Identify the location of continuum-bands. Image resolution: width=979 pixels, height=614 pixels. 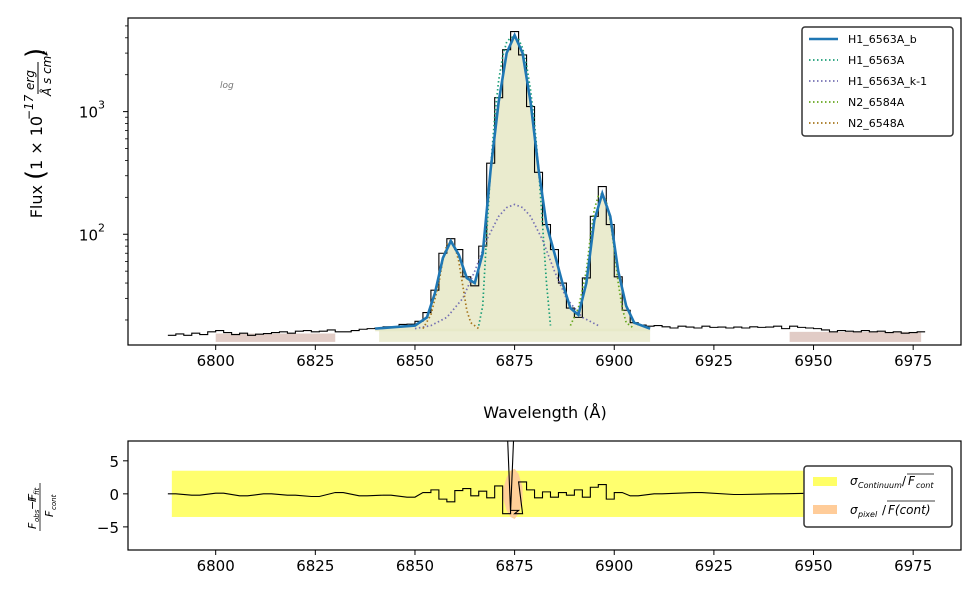
(568, 335).